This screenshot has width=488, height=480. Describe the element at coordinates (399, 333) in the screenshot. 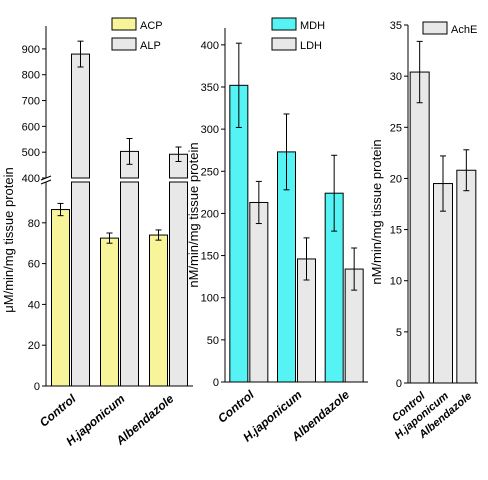

I see `y-tick-label: 5` at that location.